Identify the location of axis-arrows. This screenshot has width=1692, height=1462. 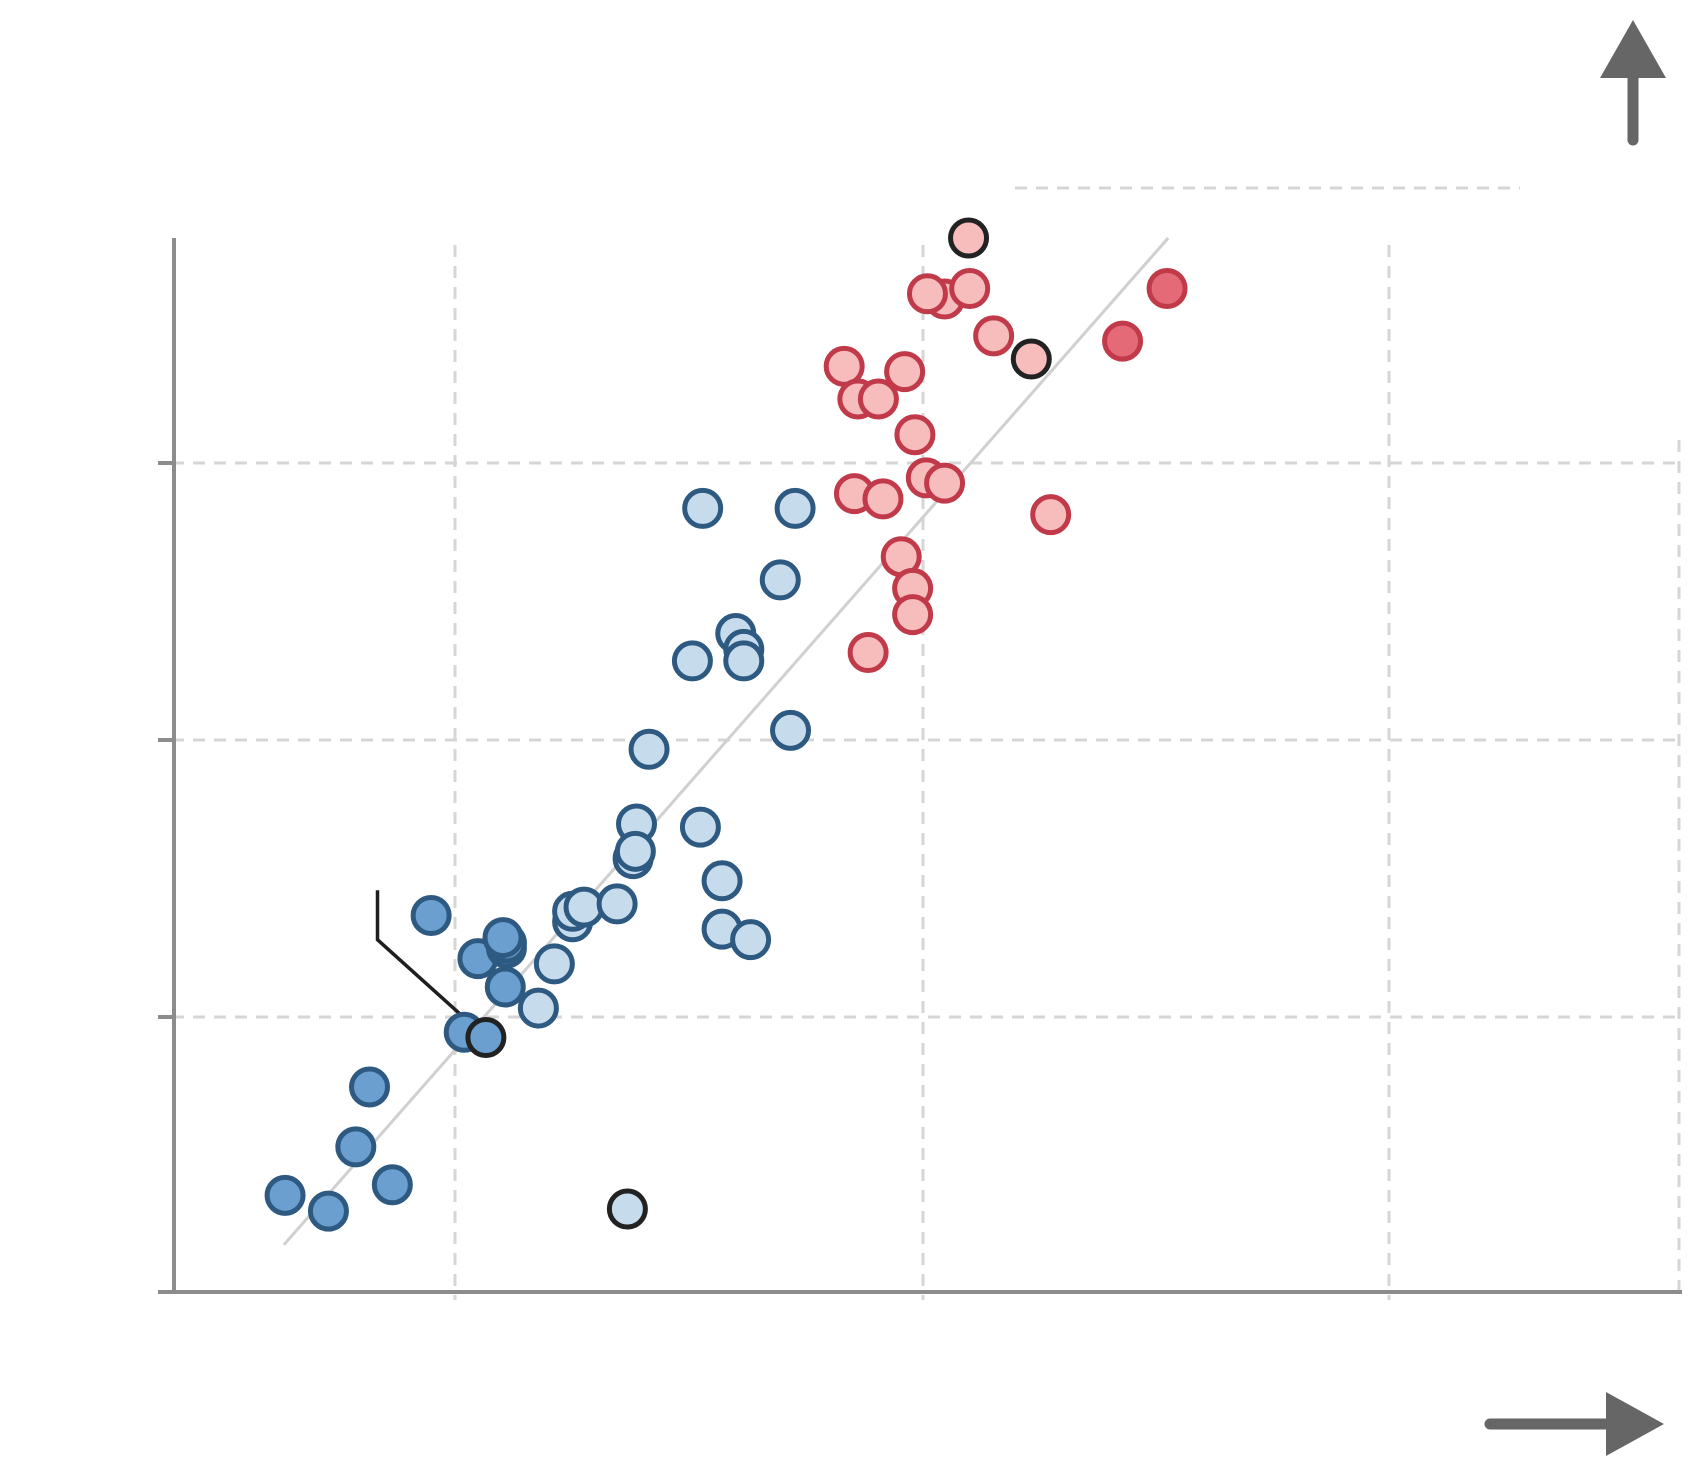
(1575, 738).